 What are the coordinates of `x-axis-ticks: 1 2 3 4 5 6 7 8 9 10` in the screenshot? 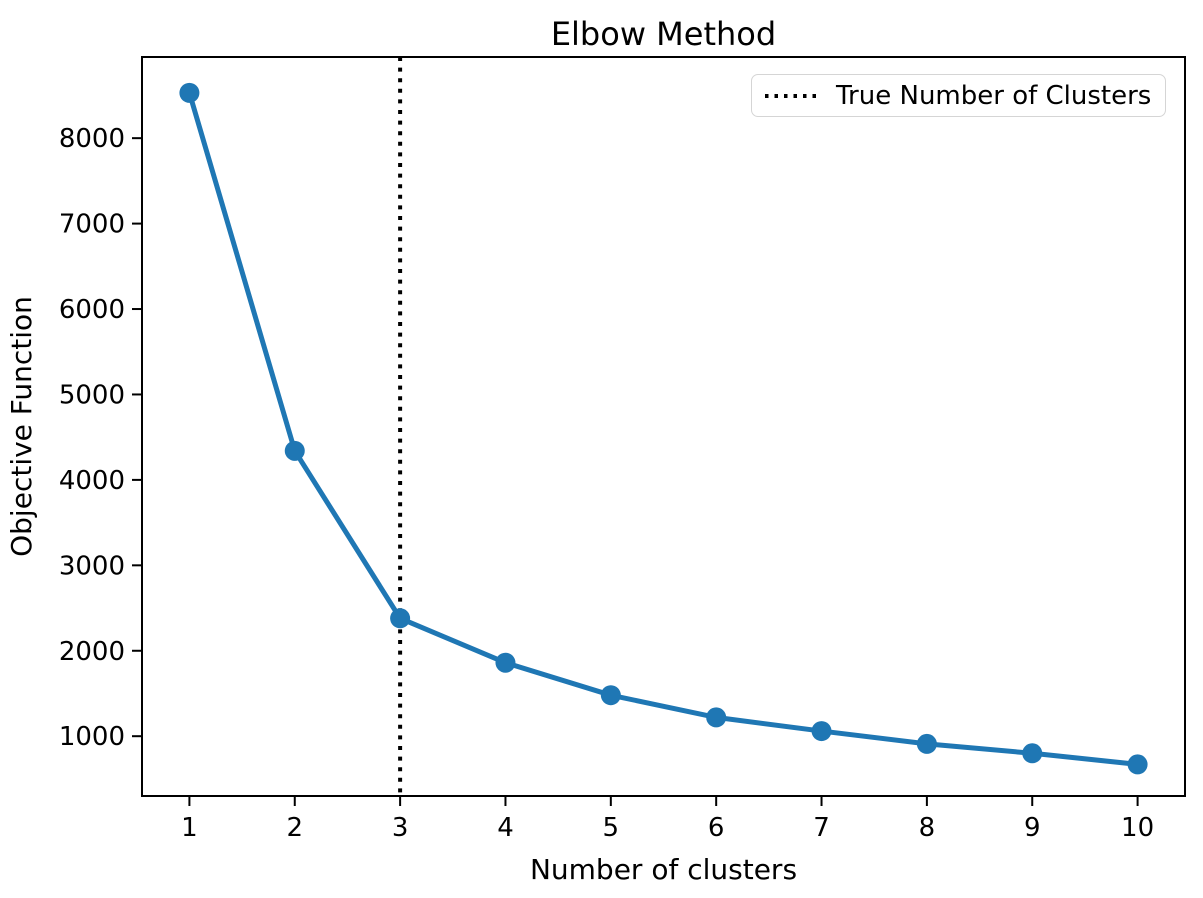 It's located at (667, 820).